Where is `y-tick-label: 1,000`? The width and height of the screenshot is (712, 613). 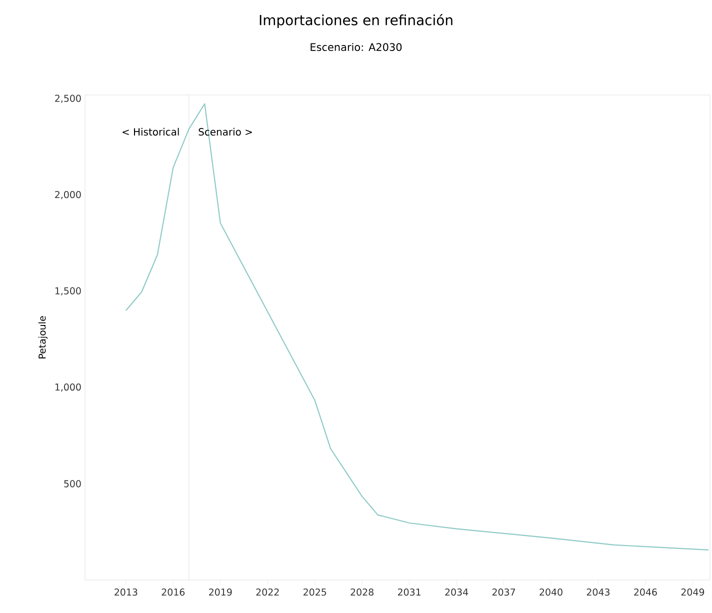 y-tick-label: 1,000 is located at coordinates (68, 387).